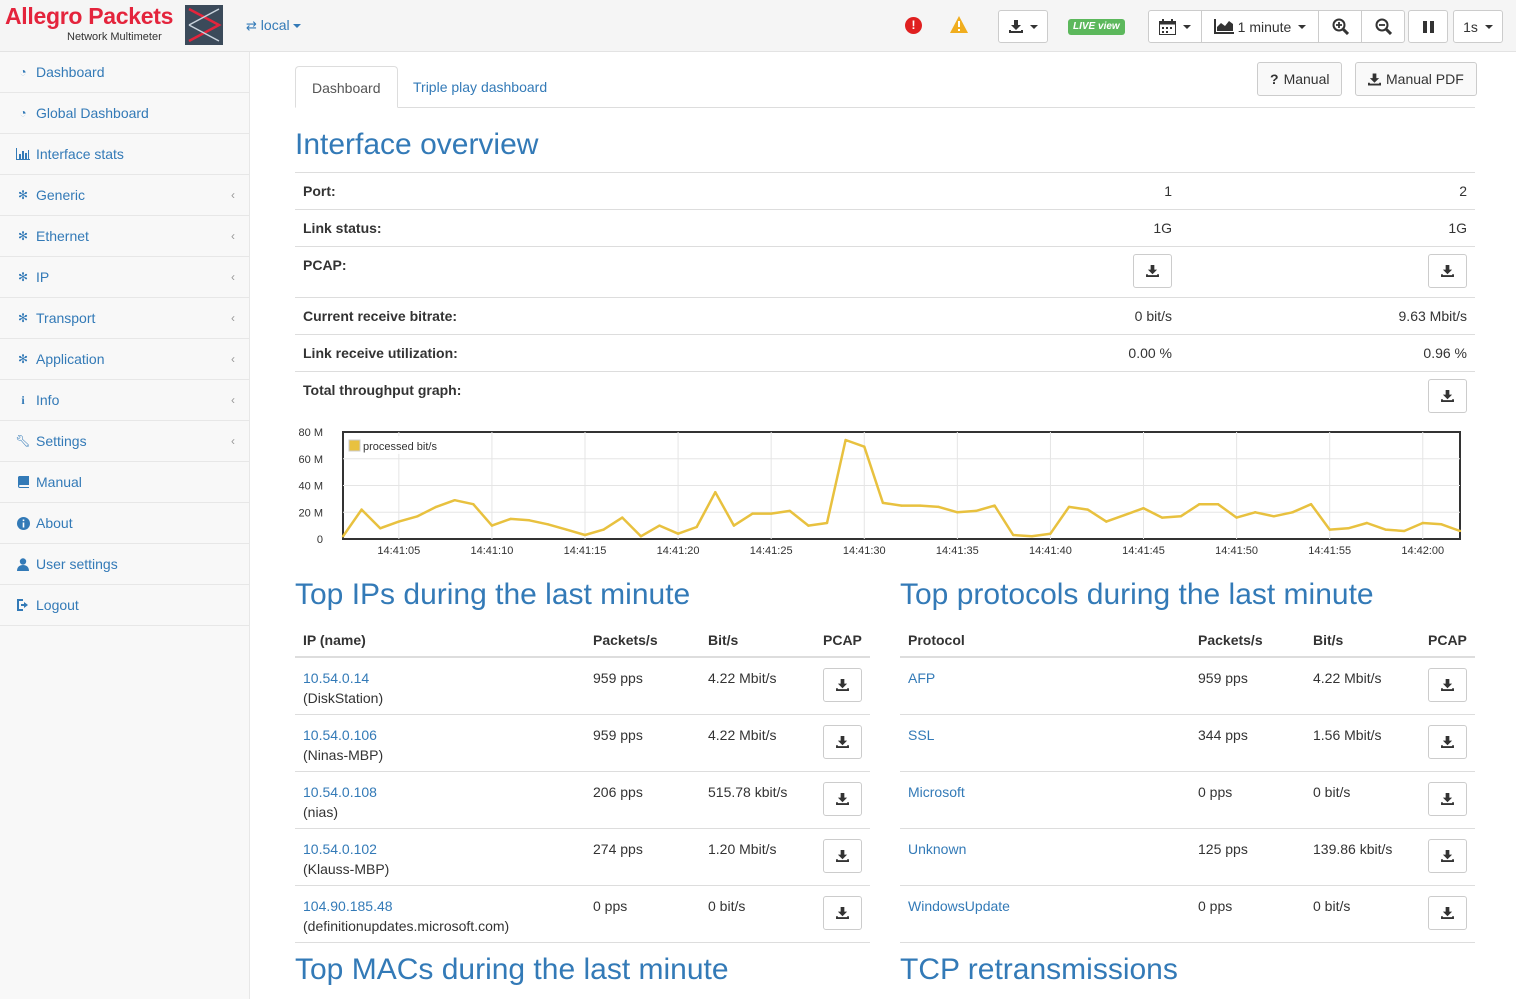  Describe the element at coordinates (124, 605) in the screenshot. I see `sidebar-item-logout: Logout` at that location.